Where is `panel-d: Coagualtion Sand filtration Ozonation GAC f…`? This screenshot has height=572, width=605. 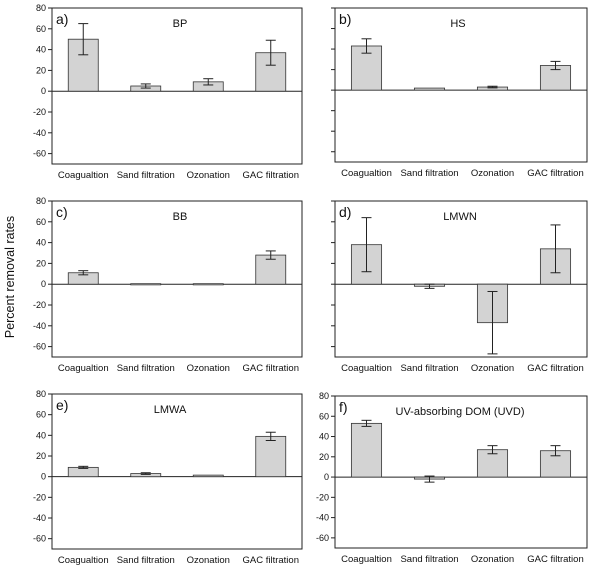 panel-d: Coagualtion Sand filtration Ozonation GAC f… is located at coordinates (459, 287).